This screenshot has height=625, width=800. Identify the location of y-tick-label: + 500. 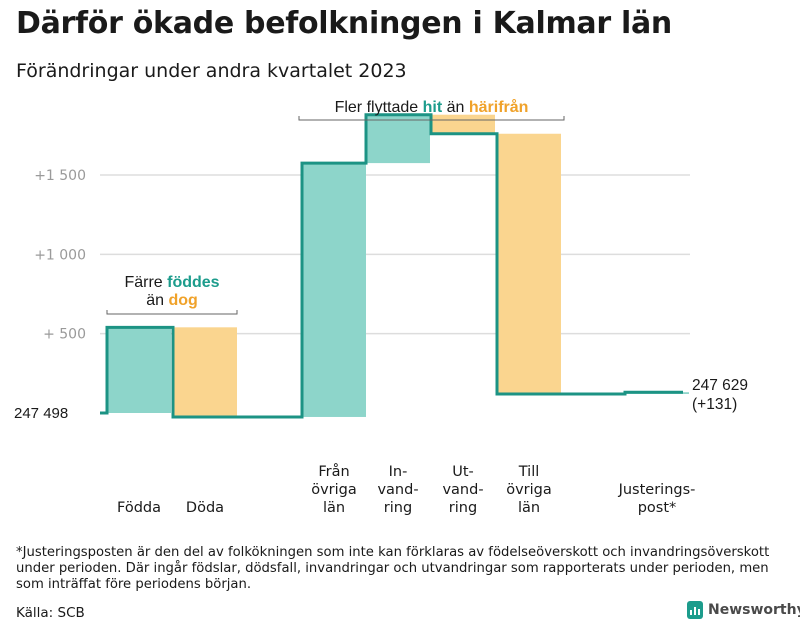
(64, 335).